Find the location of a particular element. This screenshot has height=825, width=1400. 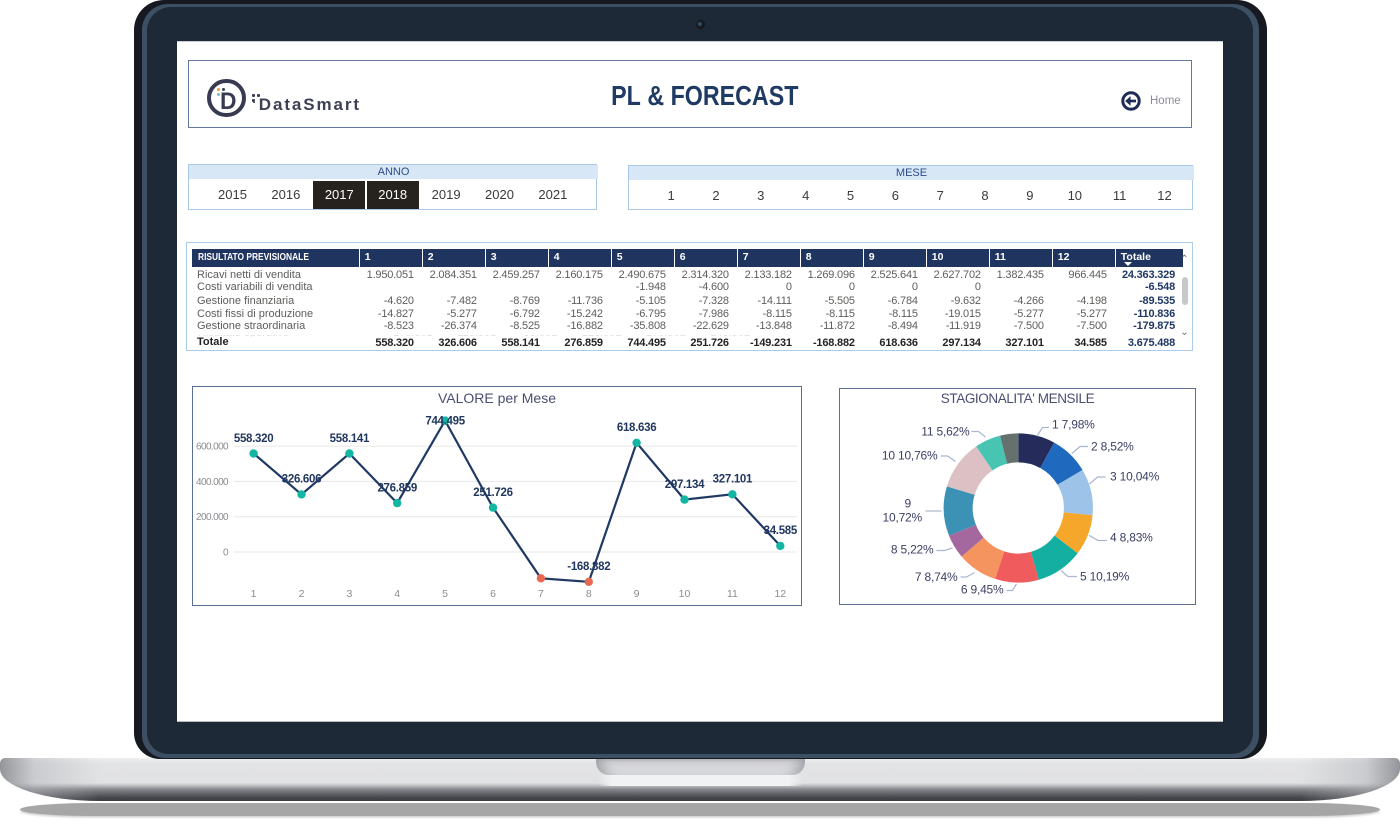

svg-text: 7 8,74% is located at coordinates (936, 577).